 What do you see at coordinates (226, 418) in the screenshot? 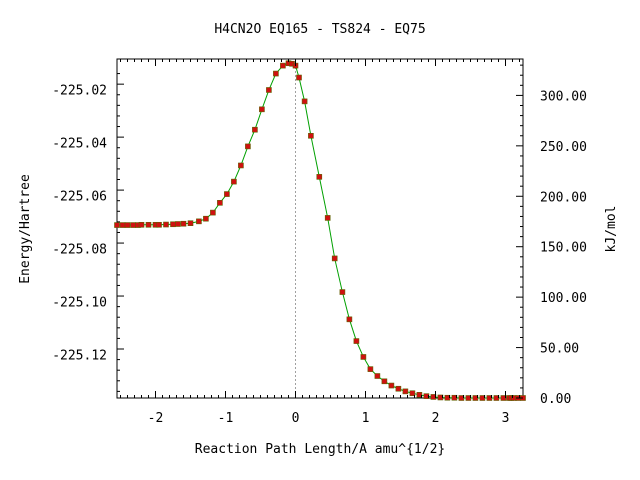
I see `x-tick-label: -1` at bounding box center [226, 418].